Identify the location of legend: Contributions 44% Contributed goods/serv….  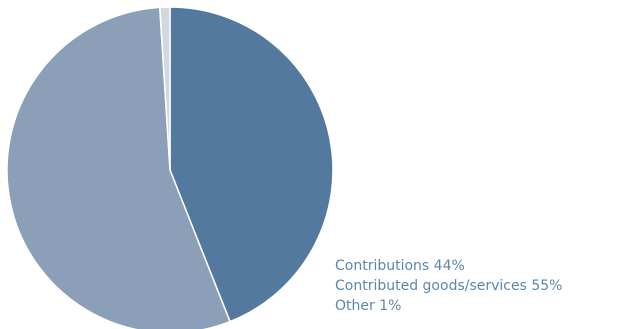
(448, 286).